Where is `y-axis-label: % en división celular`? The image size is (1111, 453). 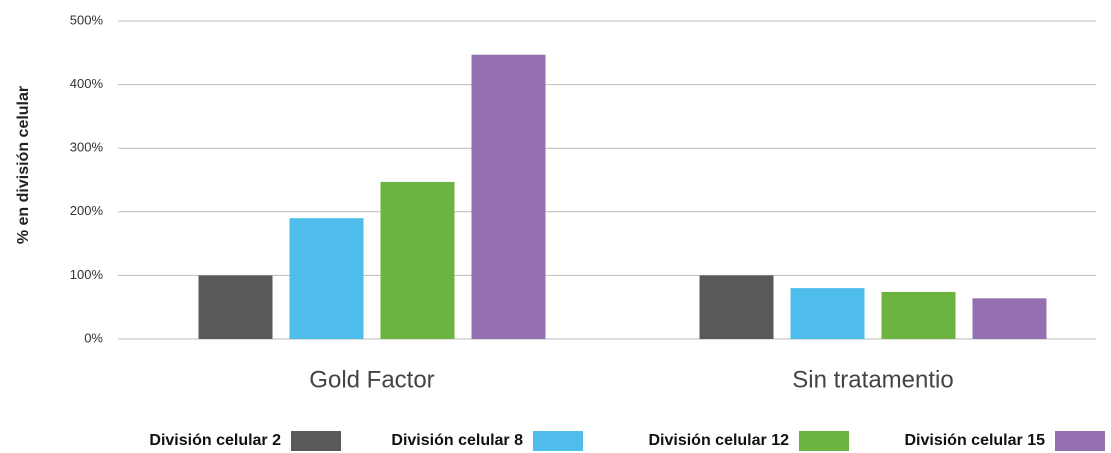
y-axis-label: % en división celular is located at coordinates (23, 165).